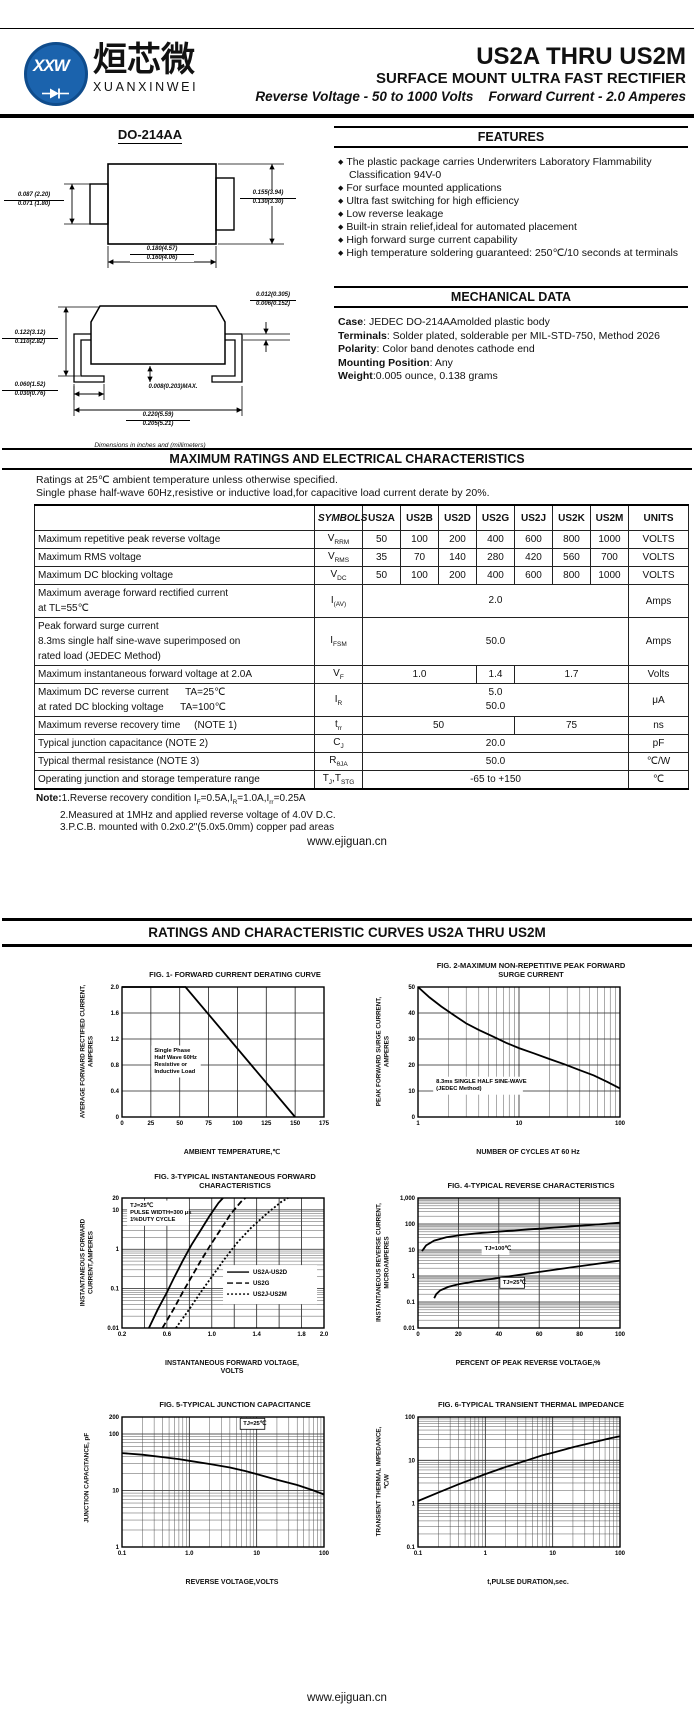 Image resolution: width=694 pixels, height=1736 pixels. Describe the element at coordinates (55, 93) in the screenshot. I see `diode-symbol-icon` at that location.